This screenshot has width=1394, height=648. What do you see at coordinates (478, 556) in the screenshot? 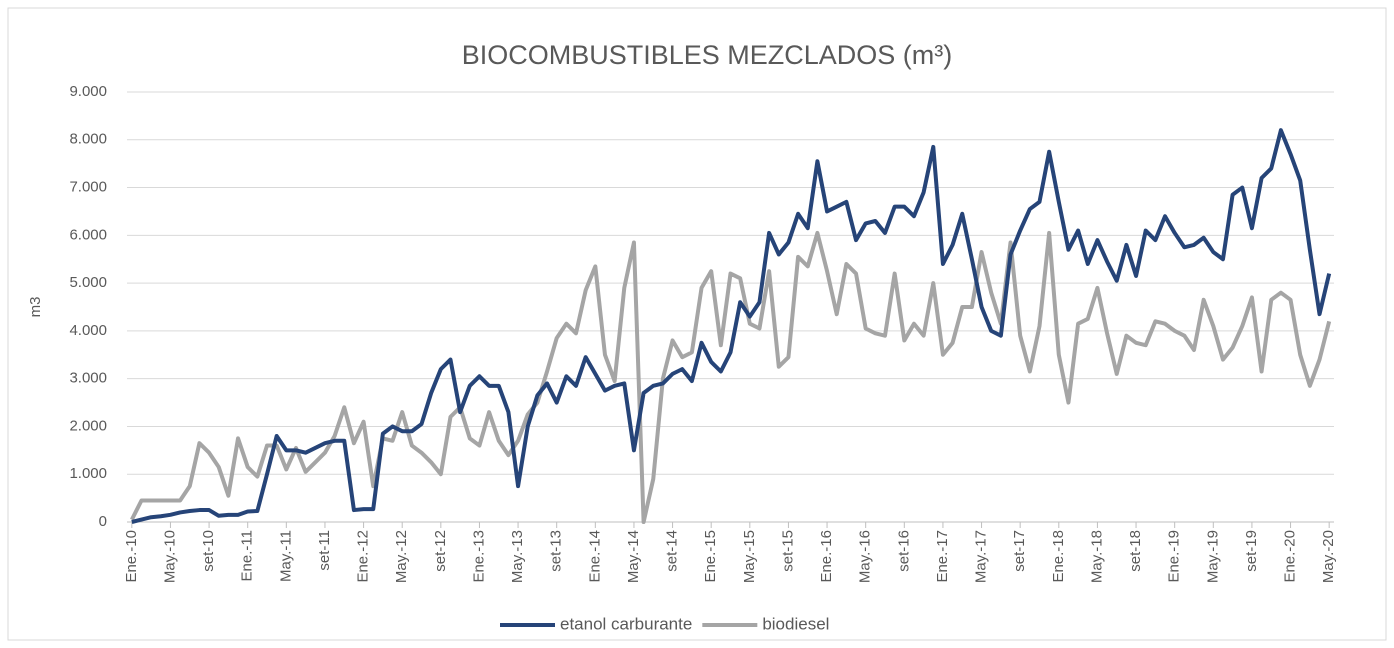
I see `x-tick-label: Ene.-13` at bounding box center [478, 556].